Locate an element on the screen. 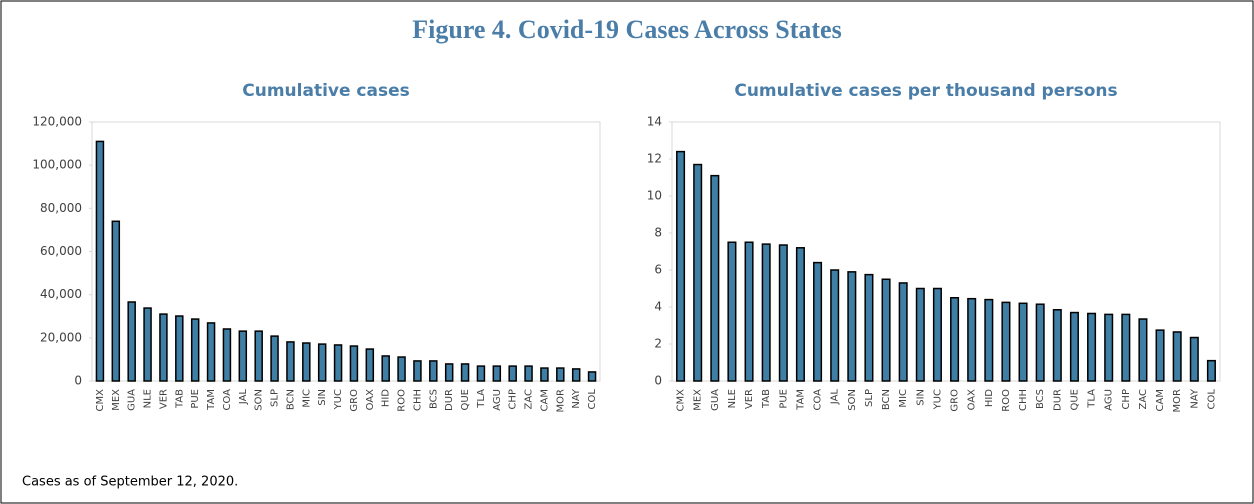 The height and width of the screenshot is (504, 1254). chart-title: Cumulative cases is located at coordinates (326, 91).